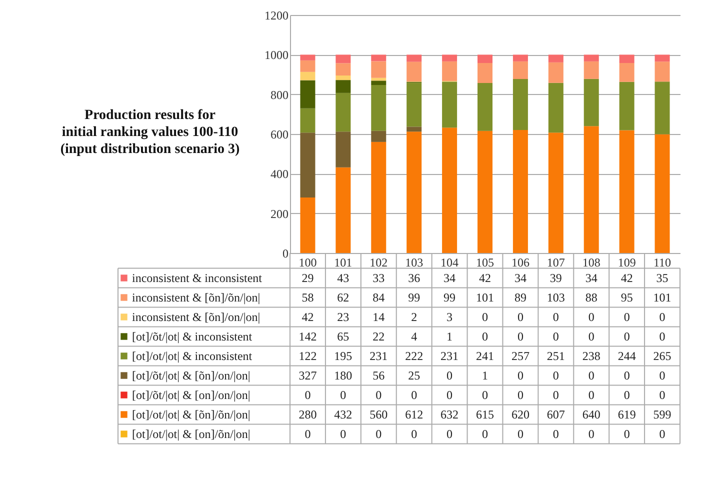  I want to click on data-label: 103, so click(555, 297).